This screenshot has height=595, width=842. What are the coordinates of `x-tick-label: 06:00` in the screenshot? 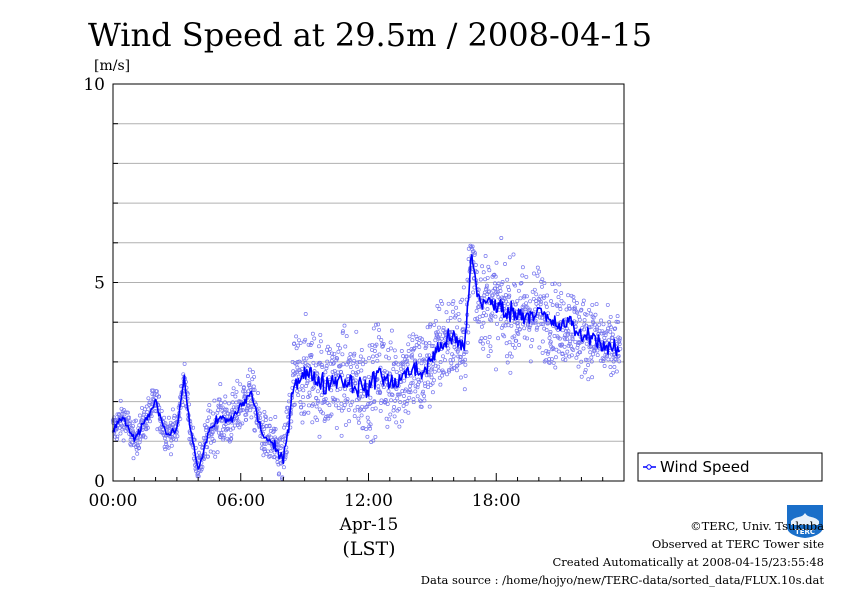 It's located at (240, 501).